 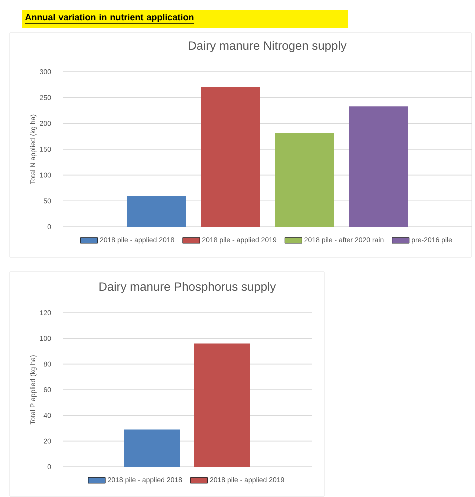 What do you see at coordinates (109, 18) in the screenshot?
I see `text: Annual variation in nutrient application` at bounding box center [109, 18].